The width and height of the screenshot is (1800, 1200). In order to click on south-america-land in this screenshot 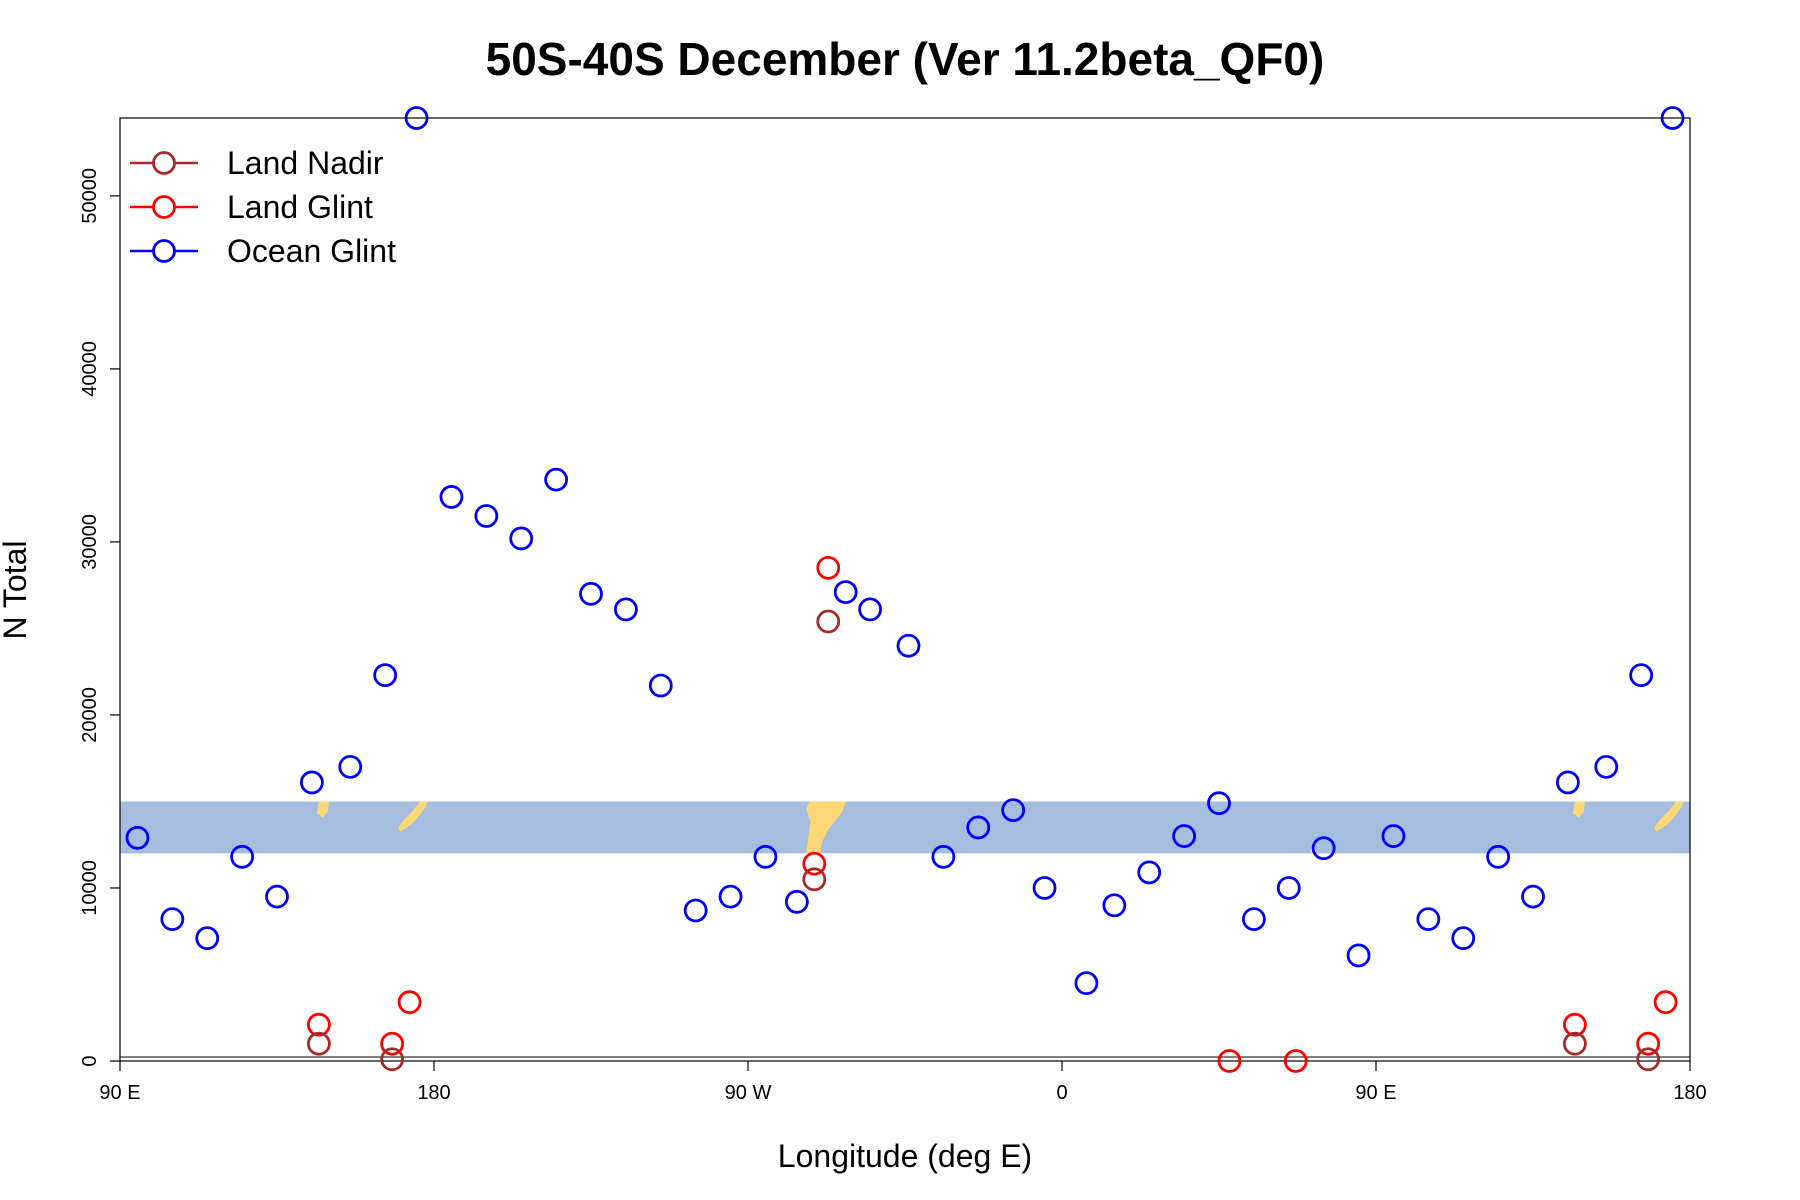, I will do `click(826, 827)`.